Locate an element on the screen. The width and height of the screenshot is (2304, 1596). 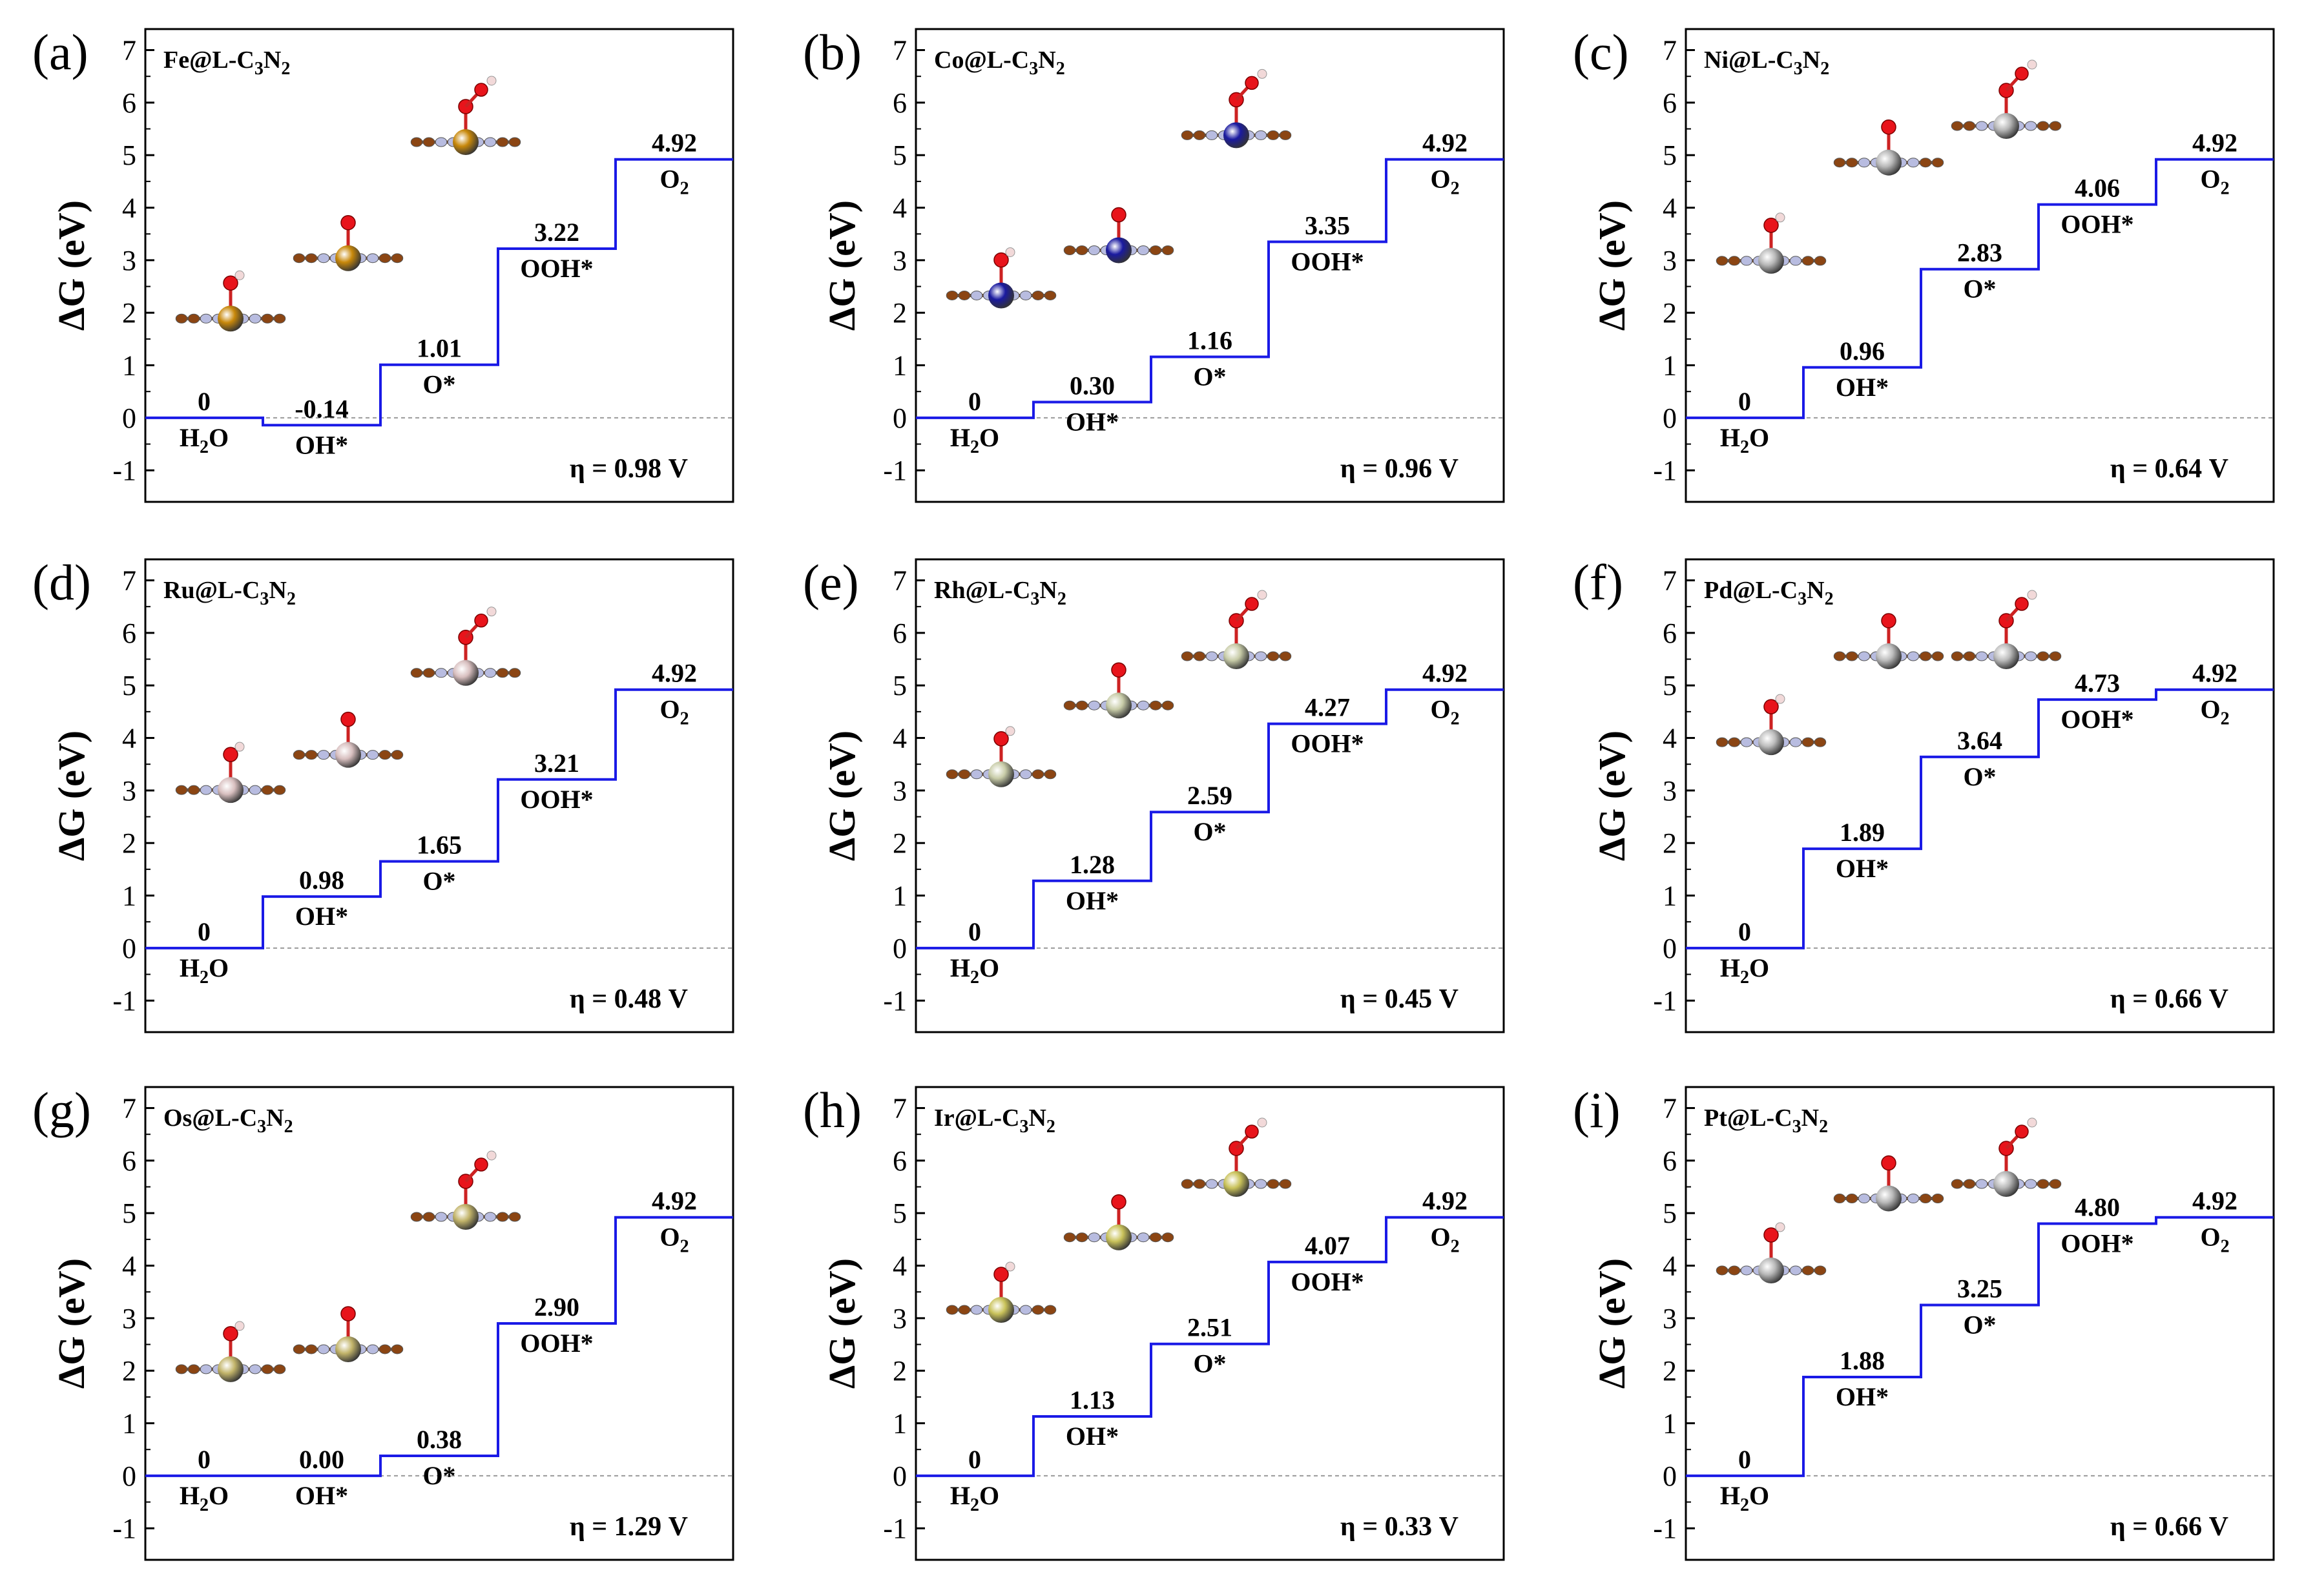
step-label-part: OOH* is located at coordinates (2096, 719).